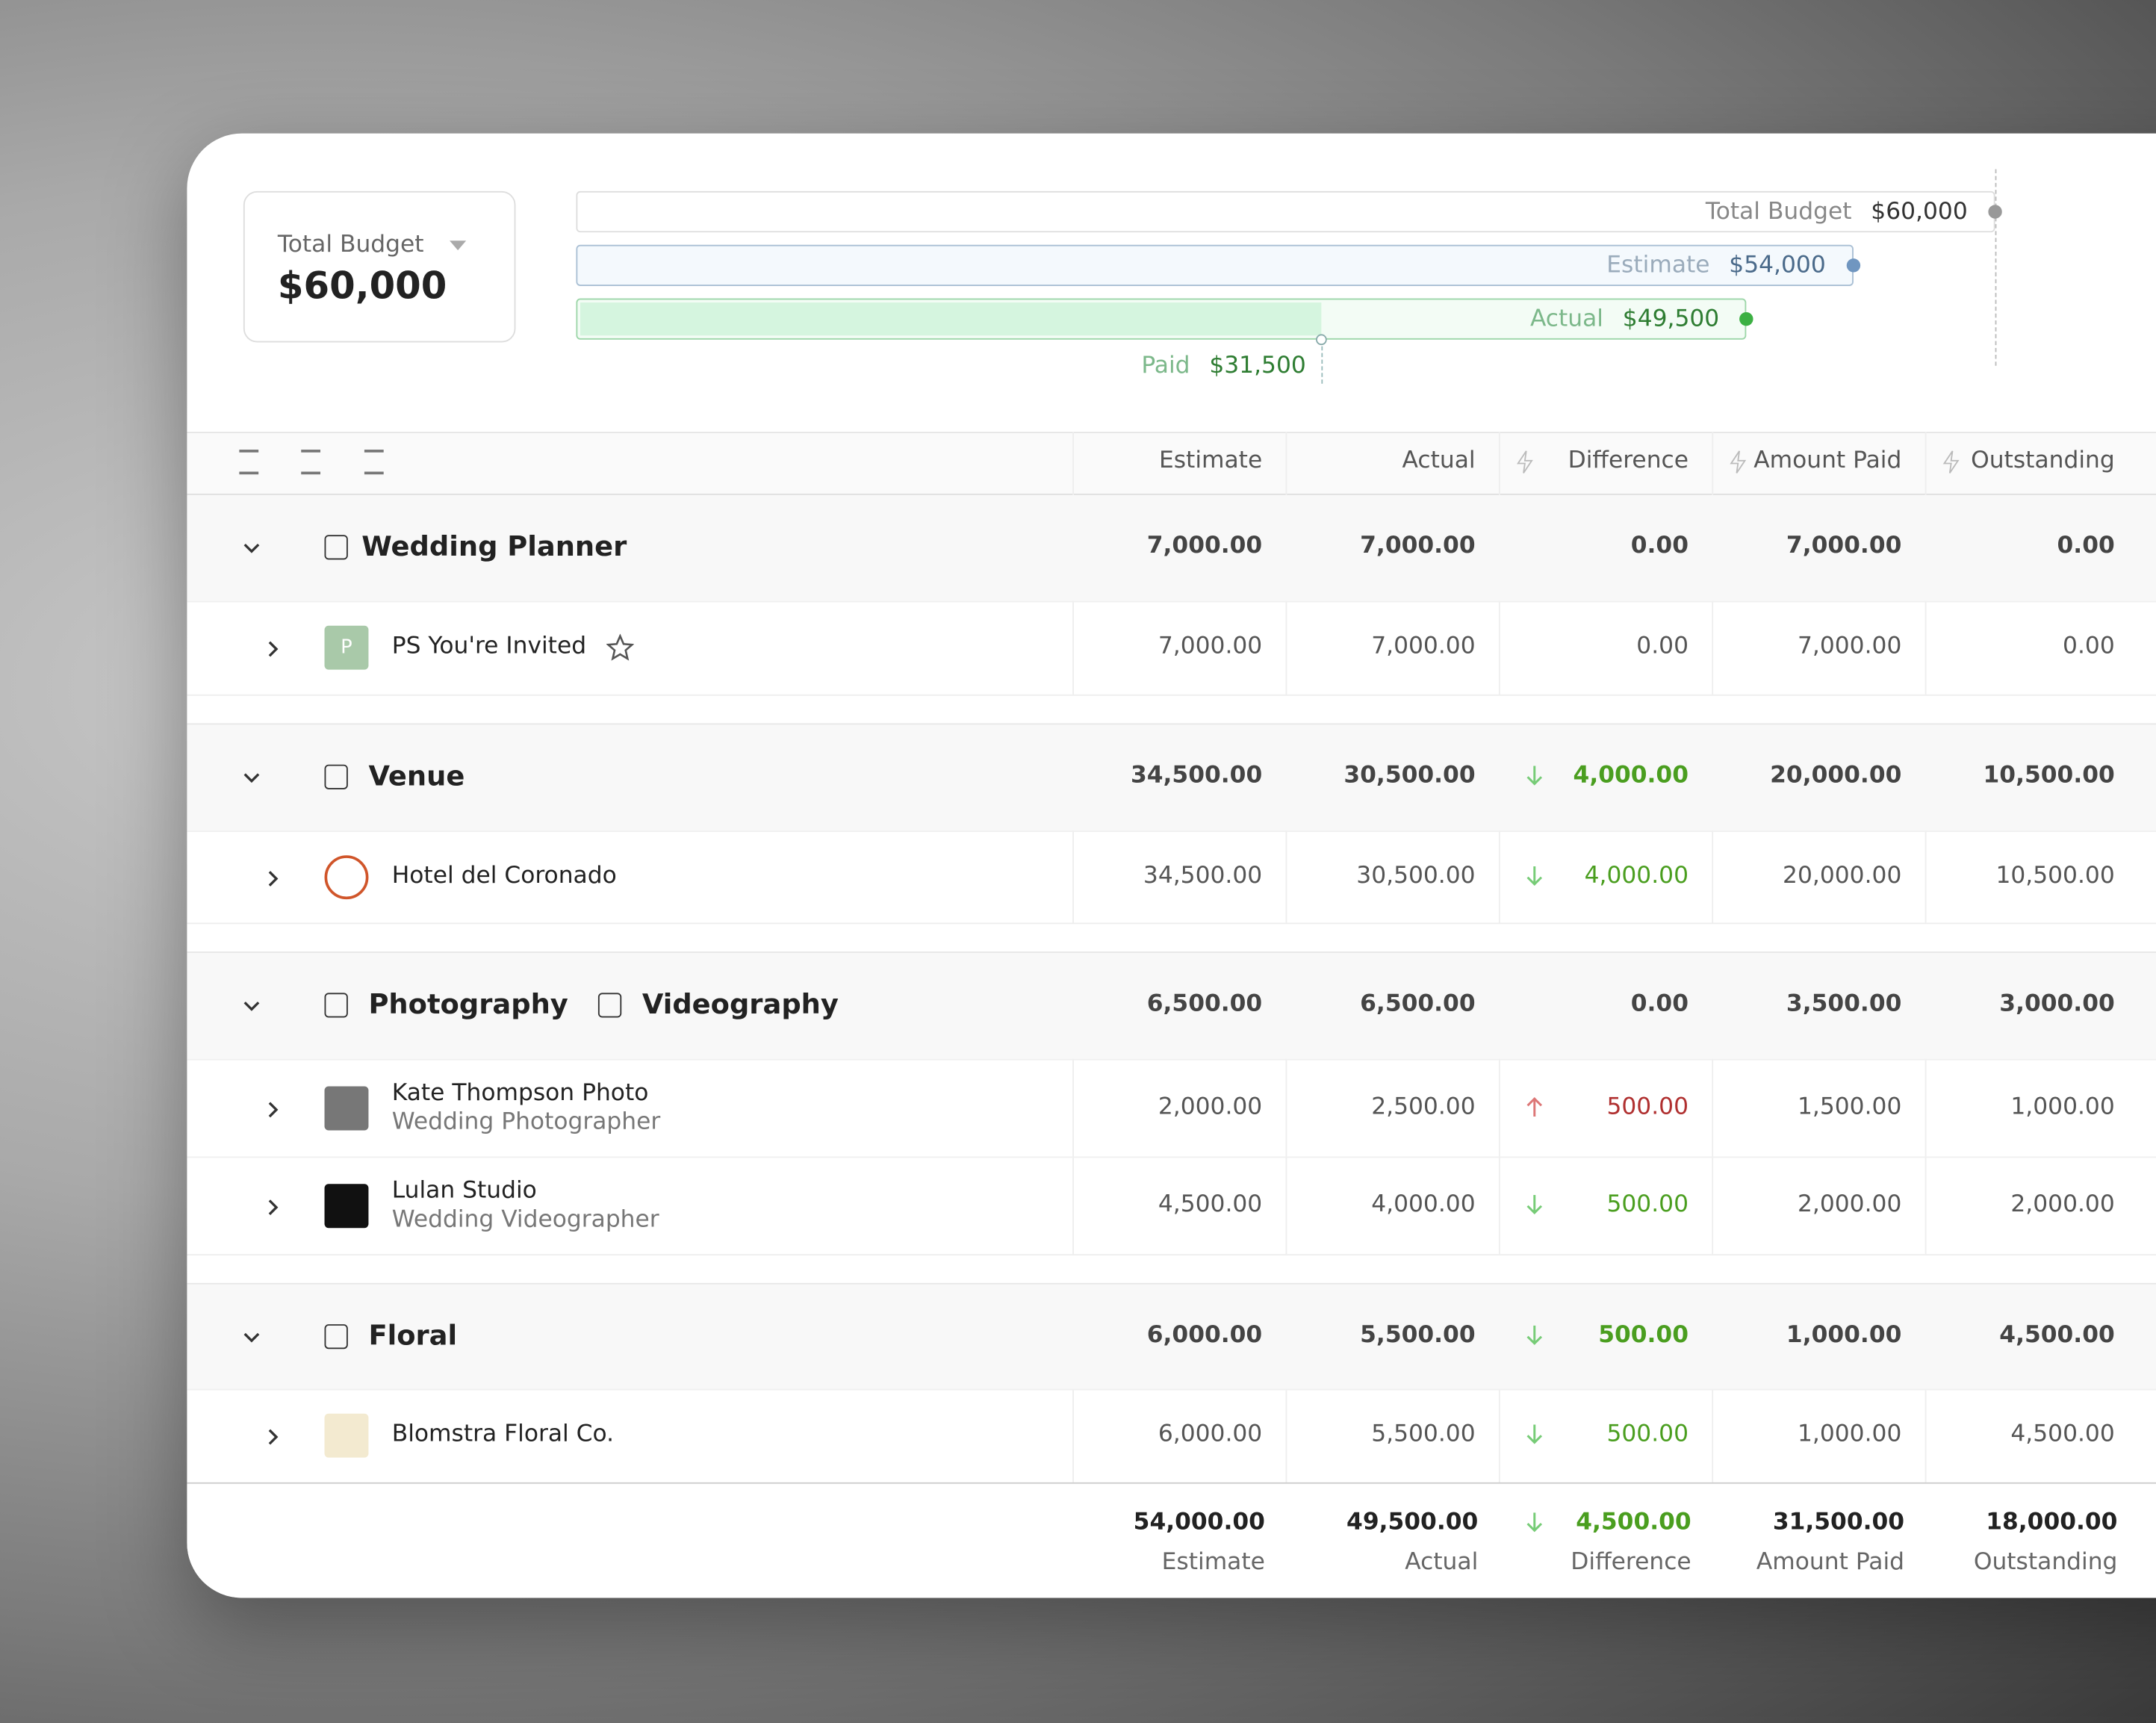 This screenshot has height=1723, width=2156. What do you see at coordinates (1439, 461) in the screenshot?
I see `column-header: Actual` at bounding box center [1439, 461].